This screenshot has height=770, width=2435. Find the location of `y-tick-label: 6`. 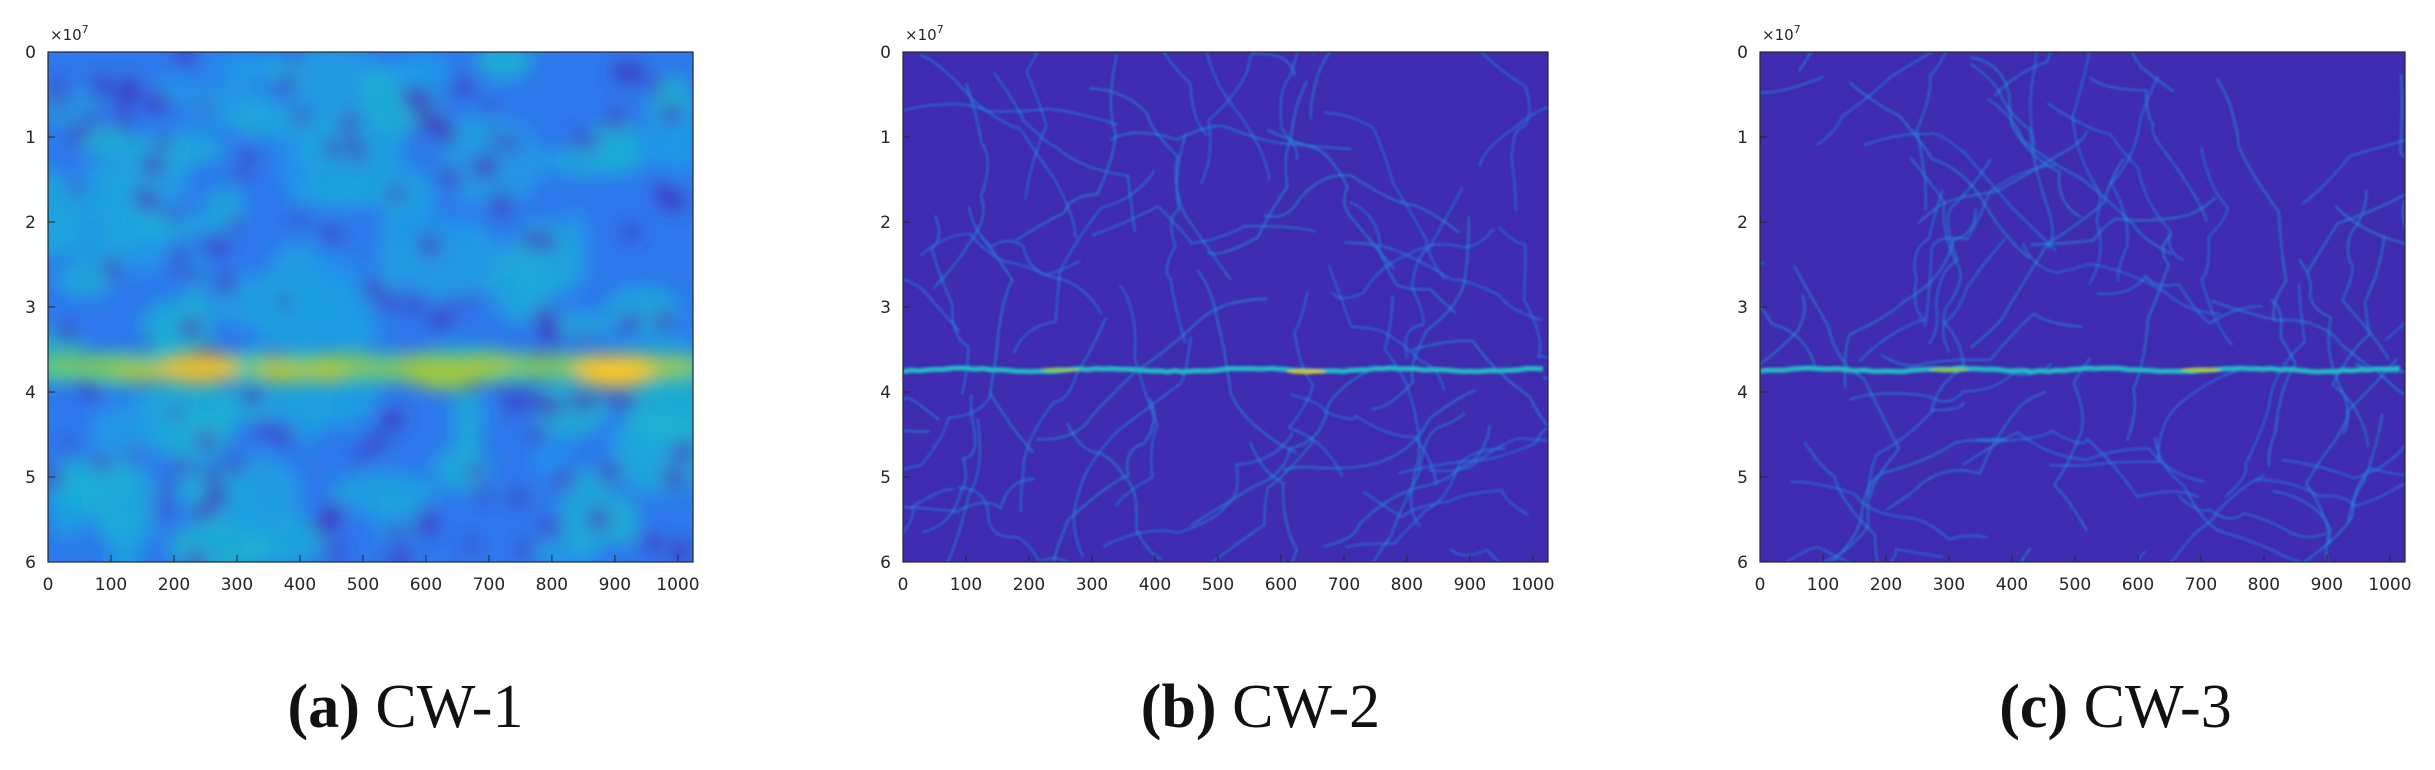

y-tick-label: 6 is located at coordinates (1742, 563).